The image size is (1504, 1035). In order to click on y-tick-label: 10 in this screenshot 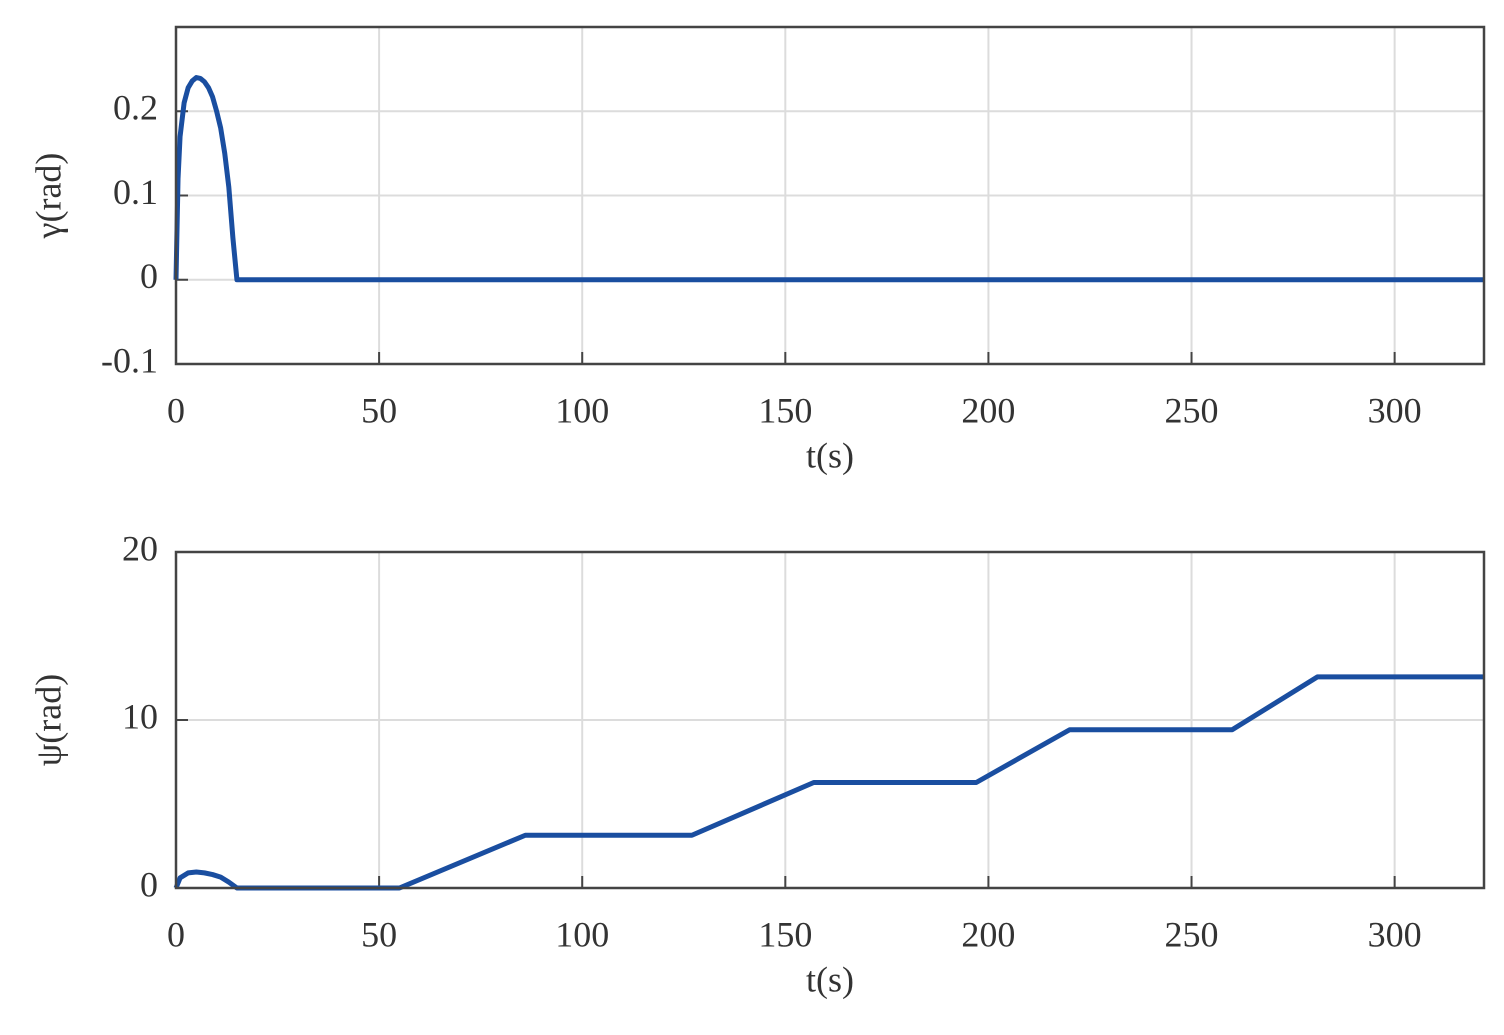, I will do `click(140, 716)`.